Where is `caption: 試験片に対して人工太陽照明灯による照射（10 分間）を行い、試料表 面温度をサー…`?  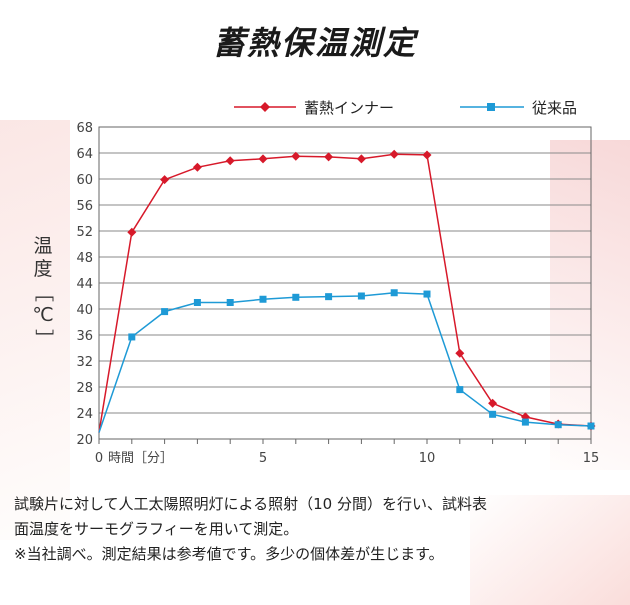
caption: 試験片に対して人工太陽照明灯による照射（10 分間）を行い、試料表 面温度をサー… is located at coordinates (314, 529).